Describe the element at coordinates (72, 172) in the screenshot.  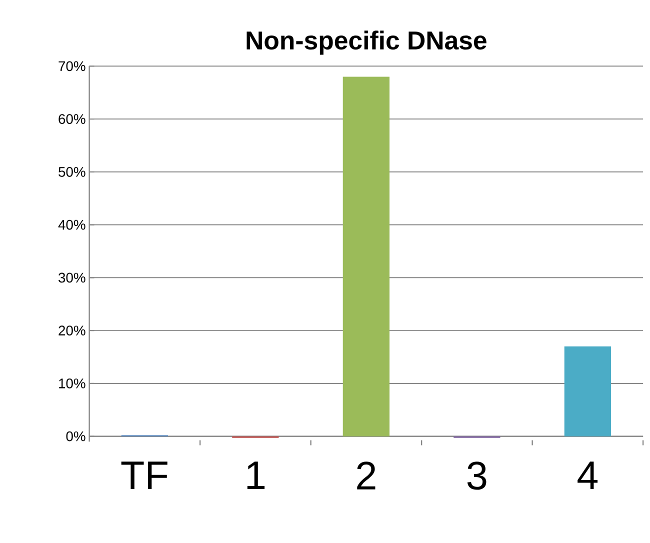
I see `y-tick-label: 50%` at that location.